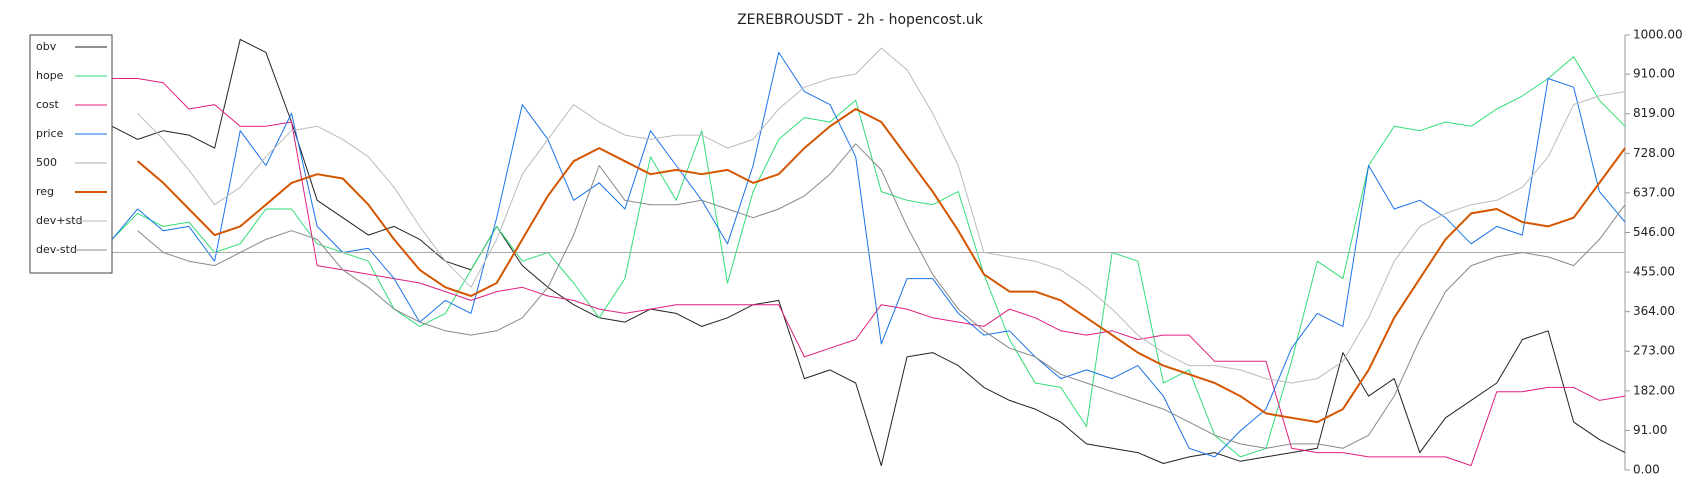  What do you see at coordinates (59, 220) in the screenshot?
I see `legend-label: dev+std` at bounding box center [59, 220].